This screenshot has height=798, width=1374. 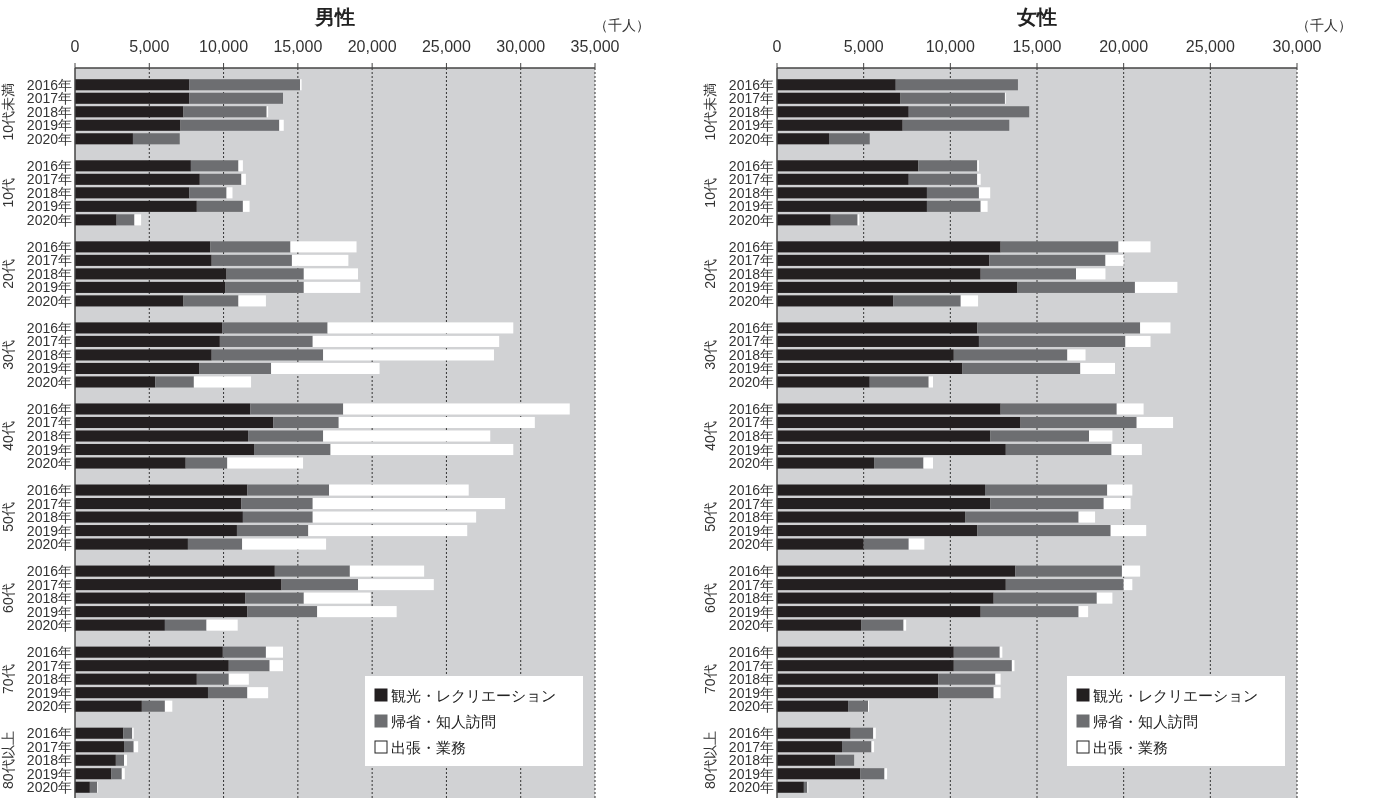 What do you see at coordinates (751, 436) in the screenshot?
I see `y-tick-label: 2018年` at bounding box center [751, 436].